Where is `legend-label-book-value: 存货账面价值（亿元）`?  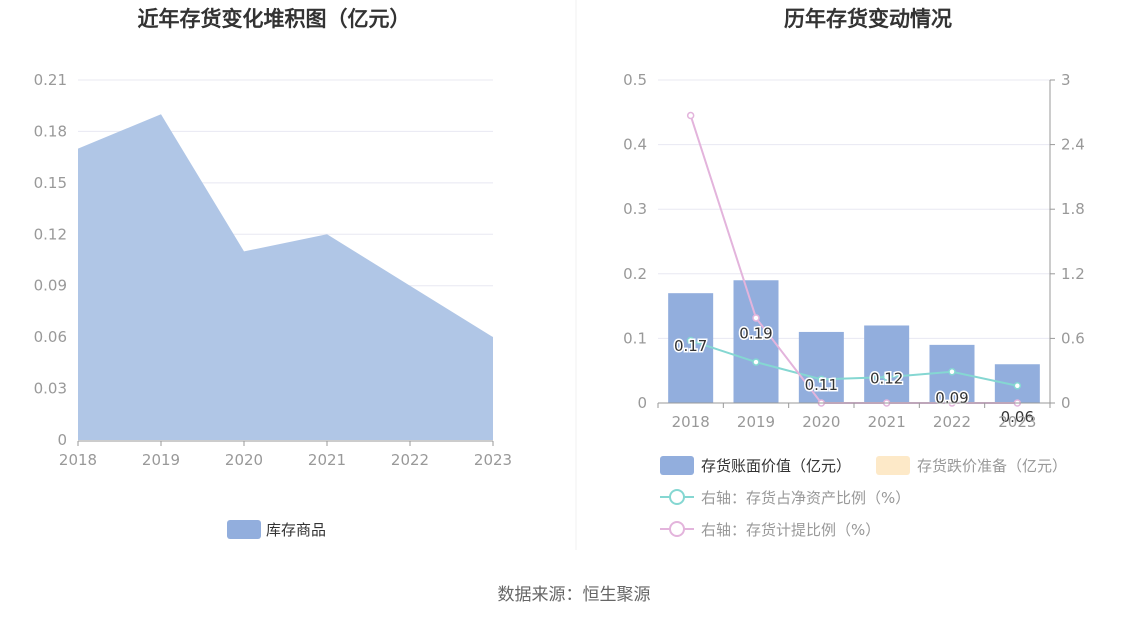 legend-label-book-value: 存货账面价值（亿元） is located at coordinates (776, 466).